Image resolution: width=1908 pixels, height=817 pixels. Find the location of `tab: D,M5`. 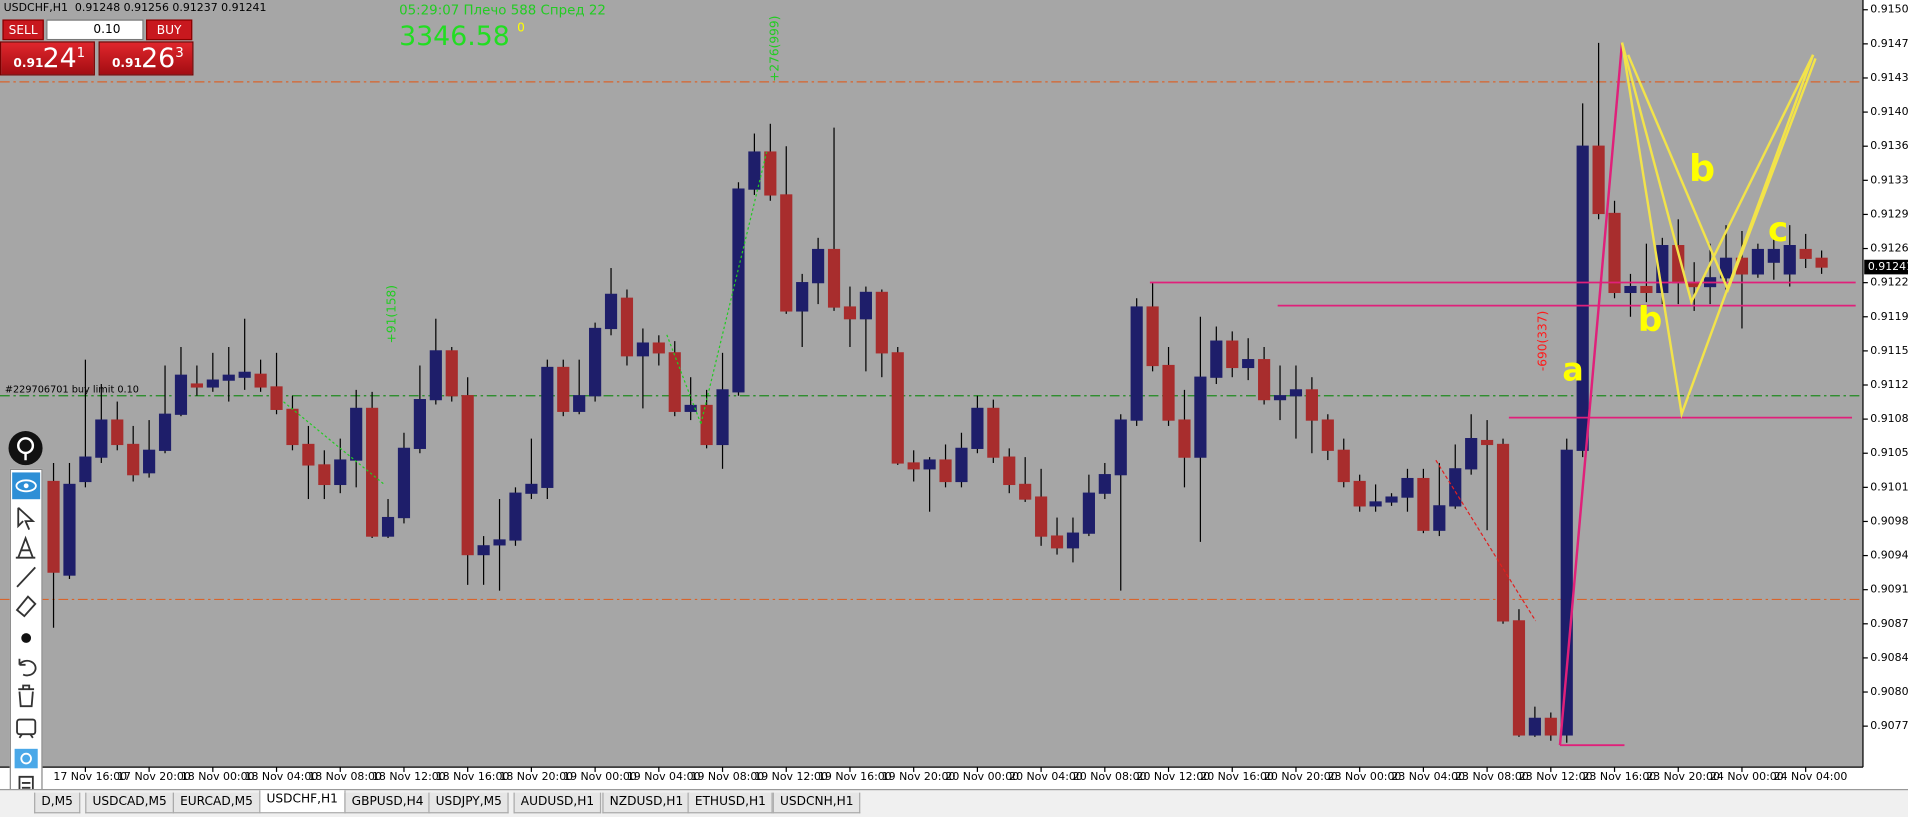

tab: D,M5 is located at coordinates (57, 803).